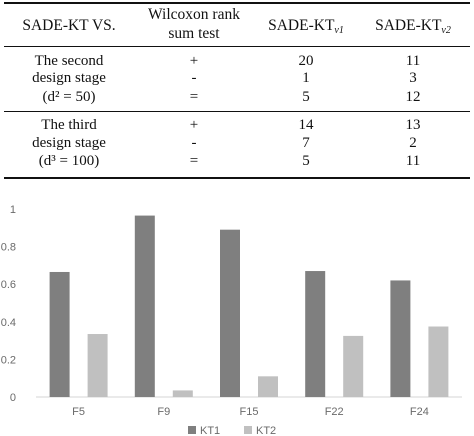  I want to click on table-cell-v2: 2, so click(413, 143).